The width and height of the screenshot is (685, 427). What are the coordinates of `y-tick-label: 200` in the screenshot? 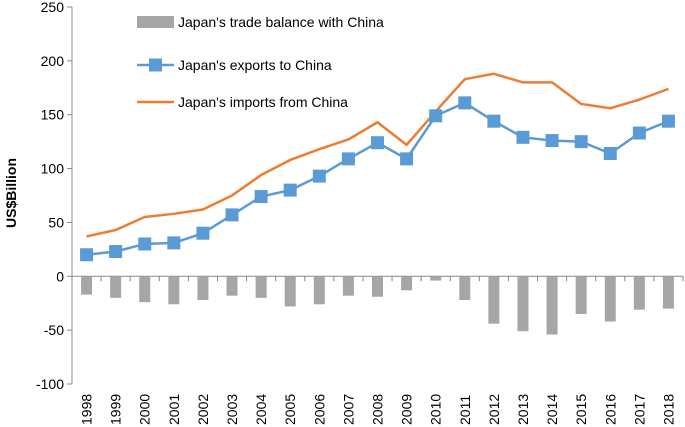 It's located at (53, 61).